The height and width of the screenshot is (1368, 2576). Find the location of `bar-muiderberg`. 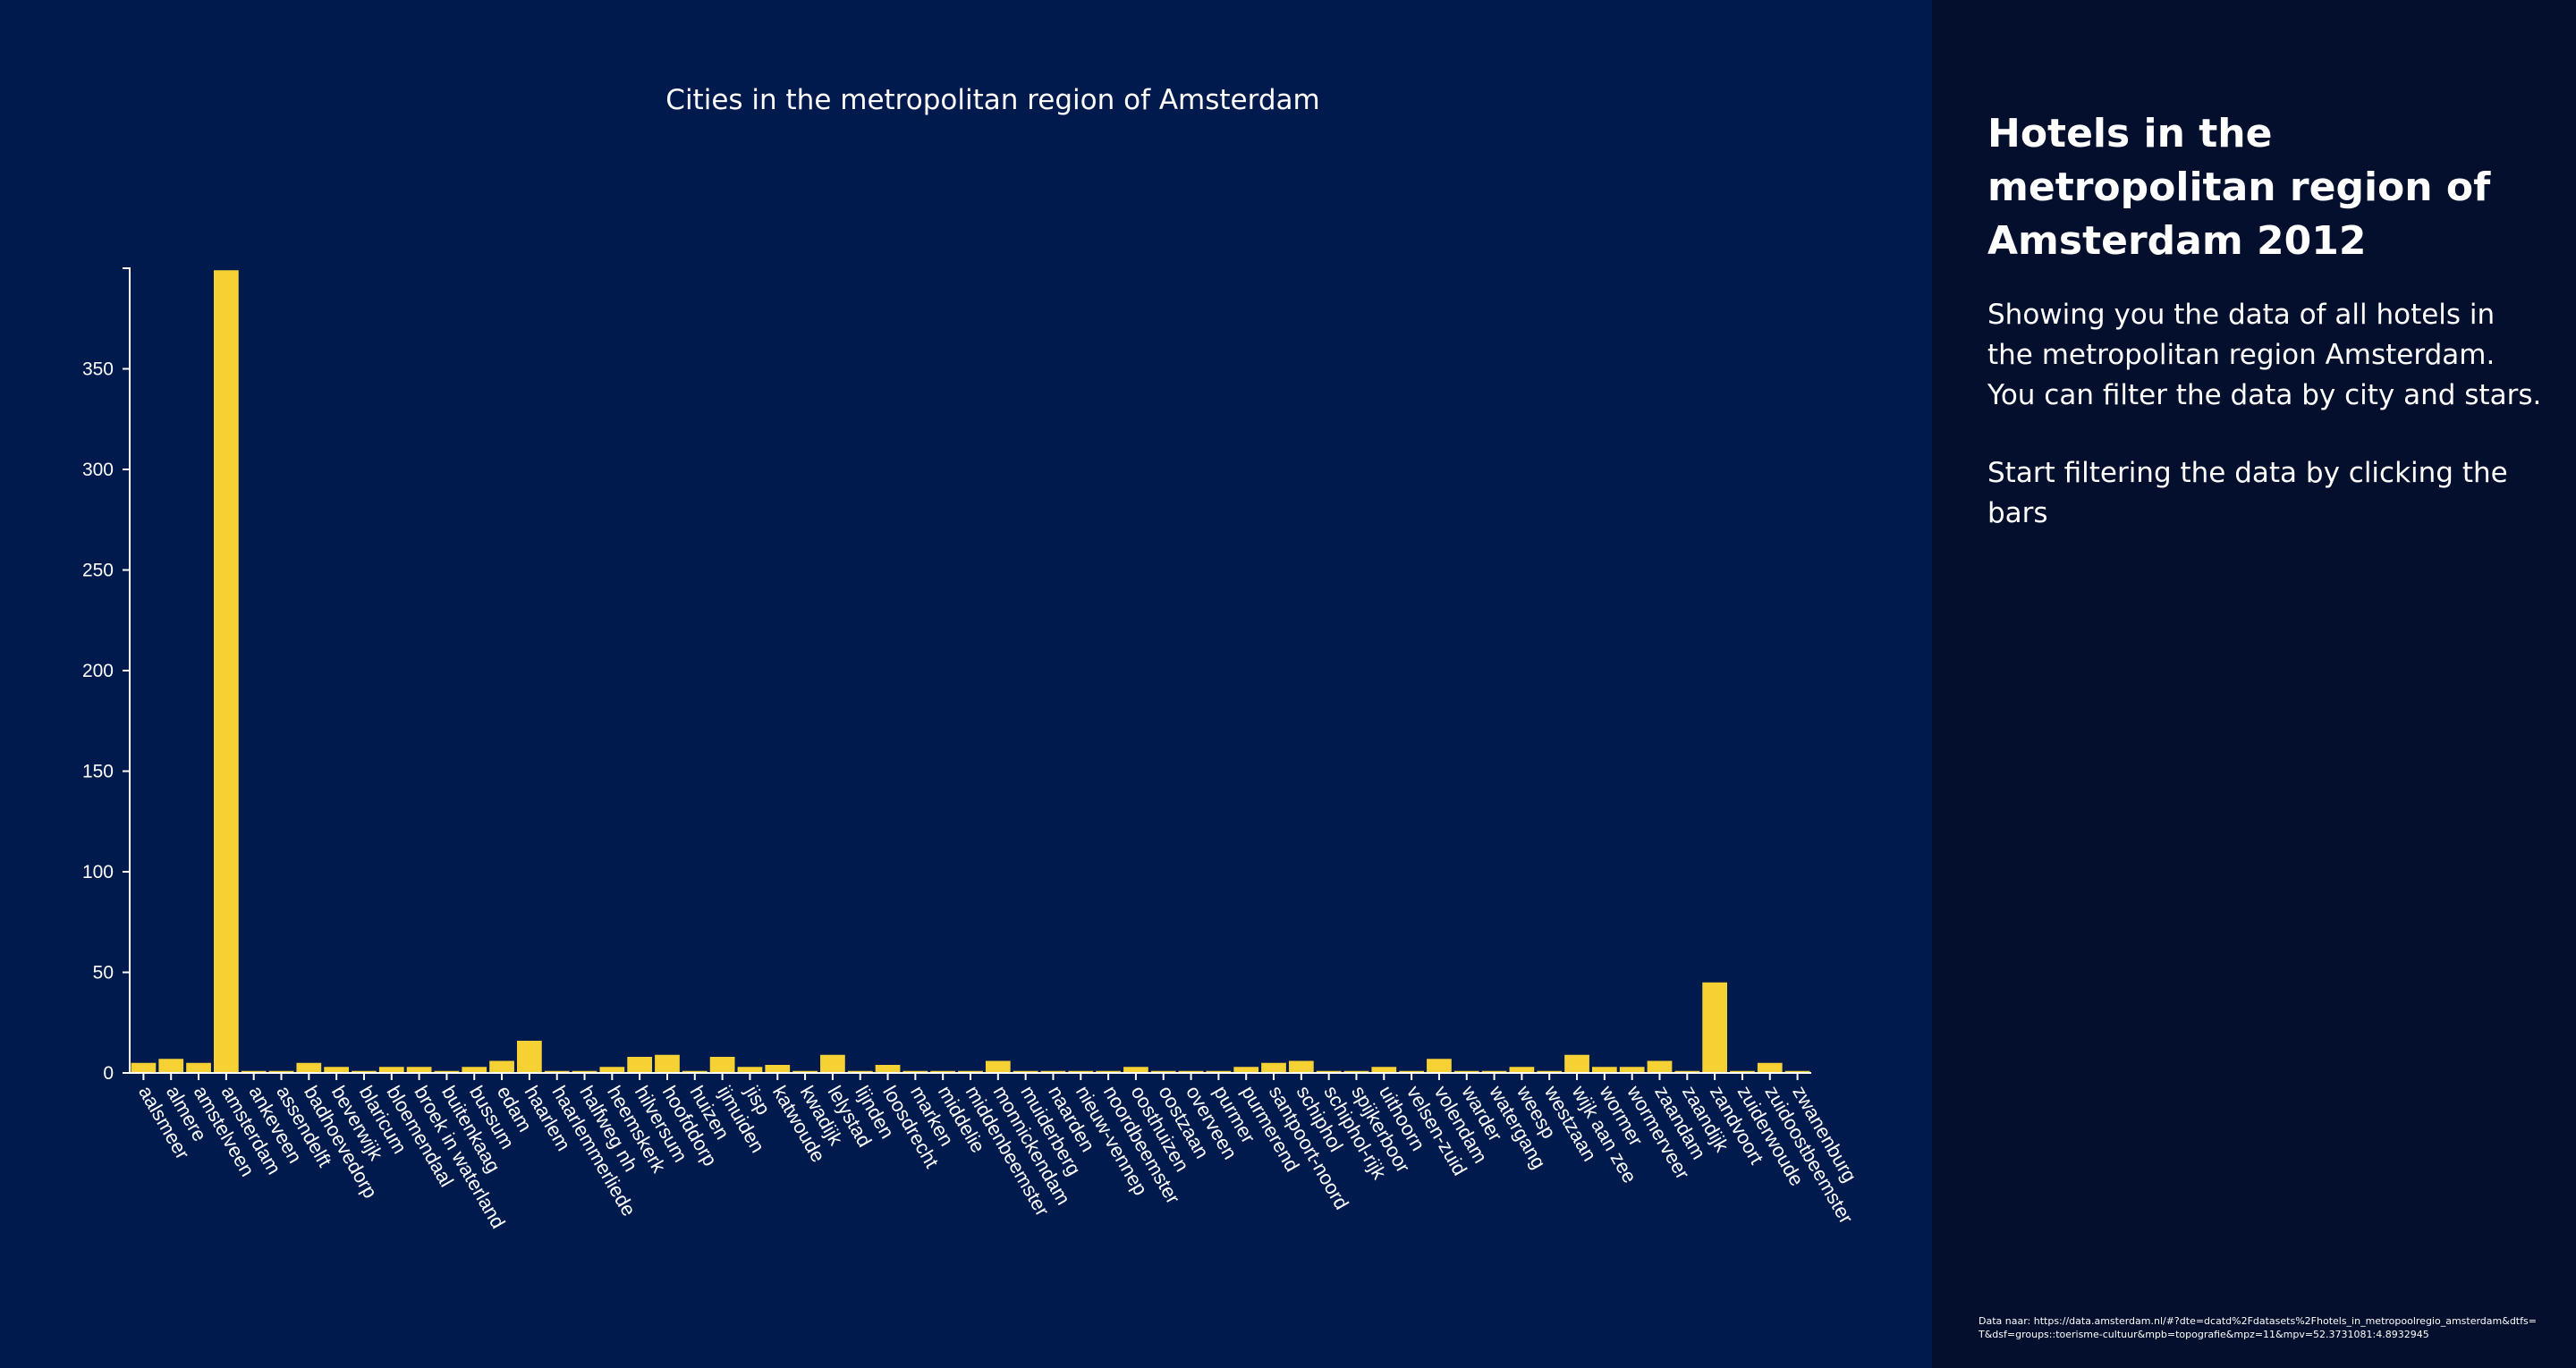

bar-muiderberg is located at coordinates (1025, 1071).